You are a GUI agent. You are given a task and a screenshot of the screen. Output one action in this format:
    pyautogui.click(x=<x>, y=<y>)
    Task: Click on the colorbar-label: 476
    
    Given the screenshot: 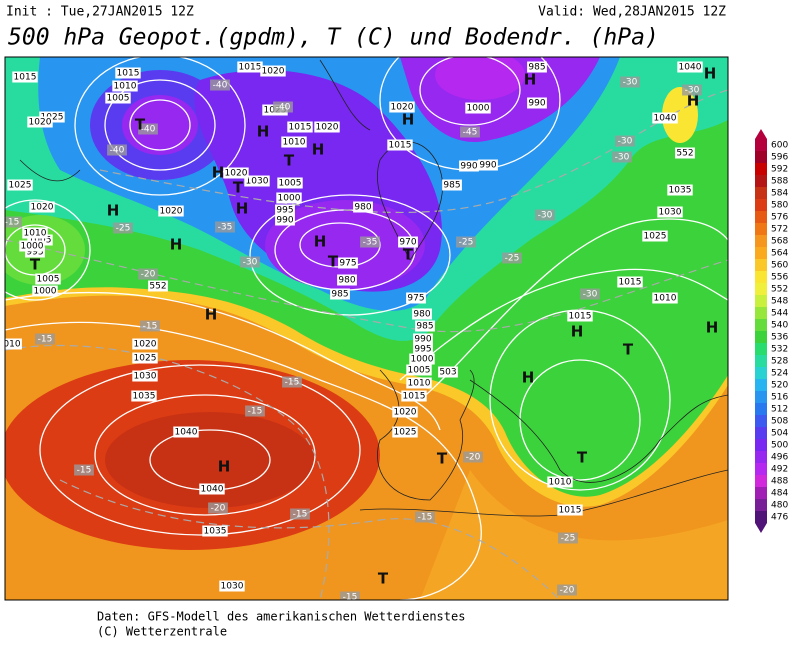 What is the action you would take?
    pyautogui.click(x=779, y=518)
    